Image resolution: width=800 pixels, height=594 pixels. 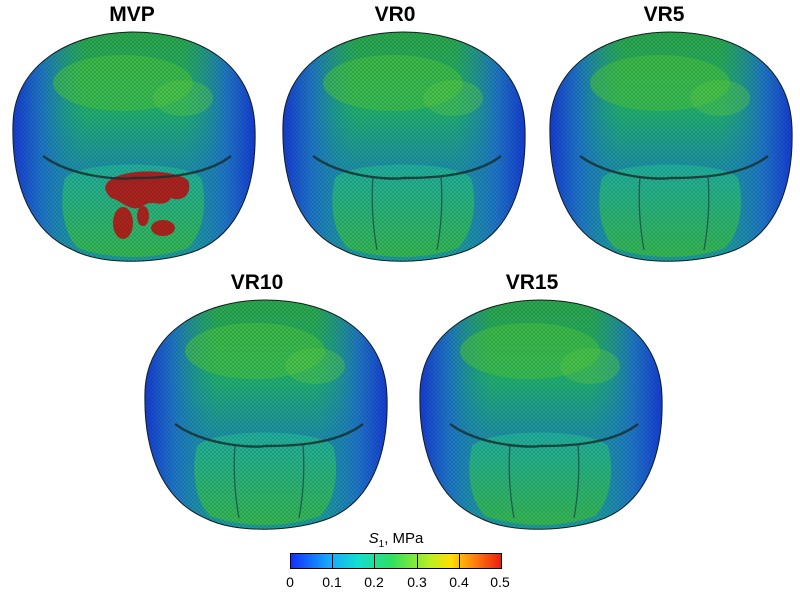 What do you see at coordinates (374, 582) in the screenshot?
I see `colorbar-tick-label-2: 0.2` at bounding box center [374, 582].